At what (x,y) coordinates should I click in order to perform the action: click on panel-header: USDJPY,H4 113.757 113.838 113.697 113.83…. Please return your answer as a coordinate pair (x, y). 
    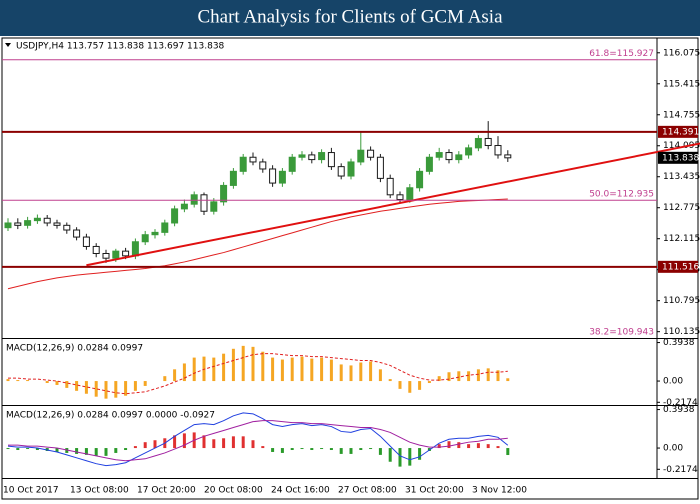
    Looking at the image, I should click on (120, 47).